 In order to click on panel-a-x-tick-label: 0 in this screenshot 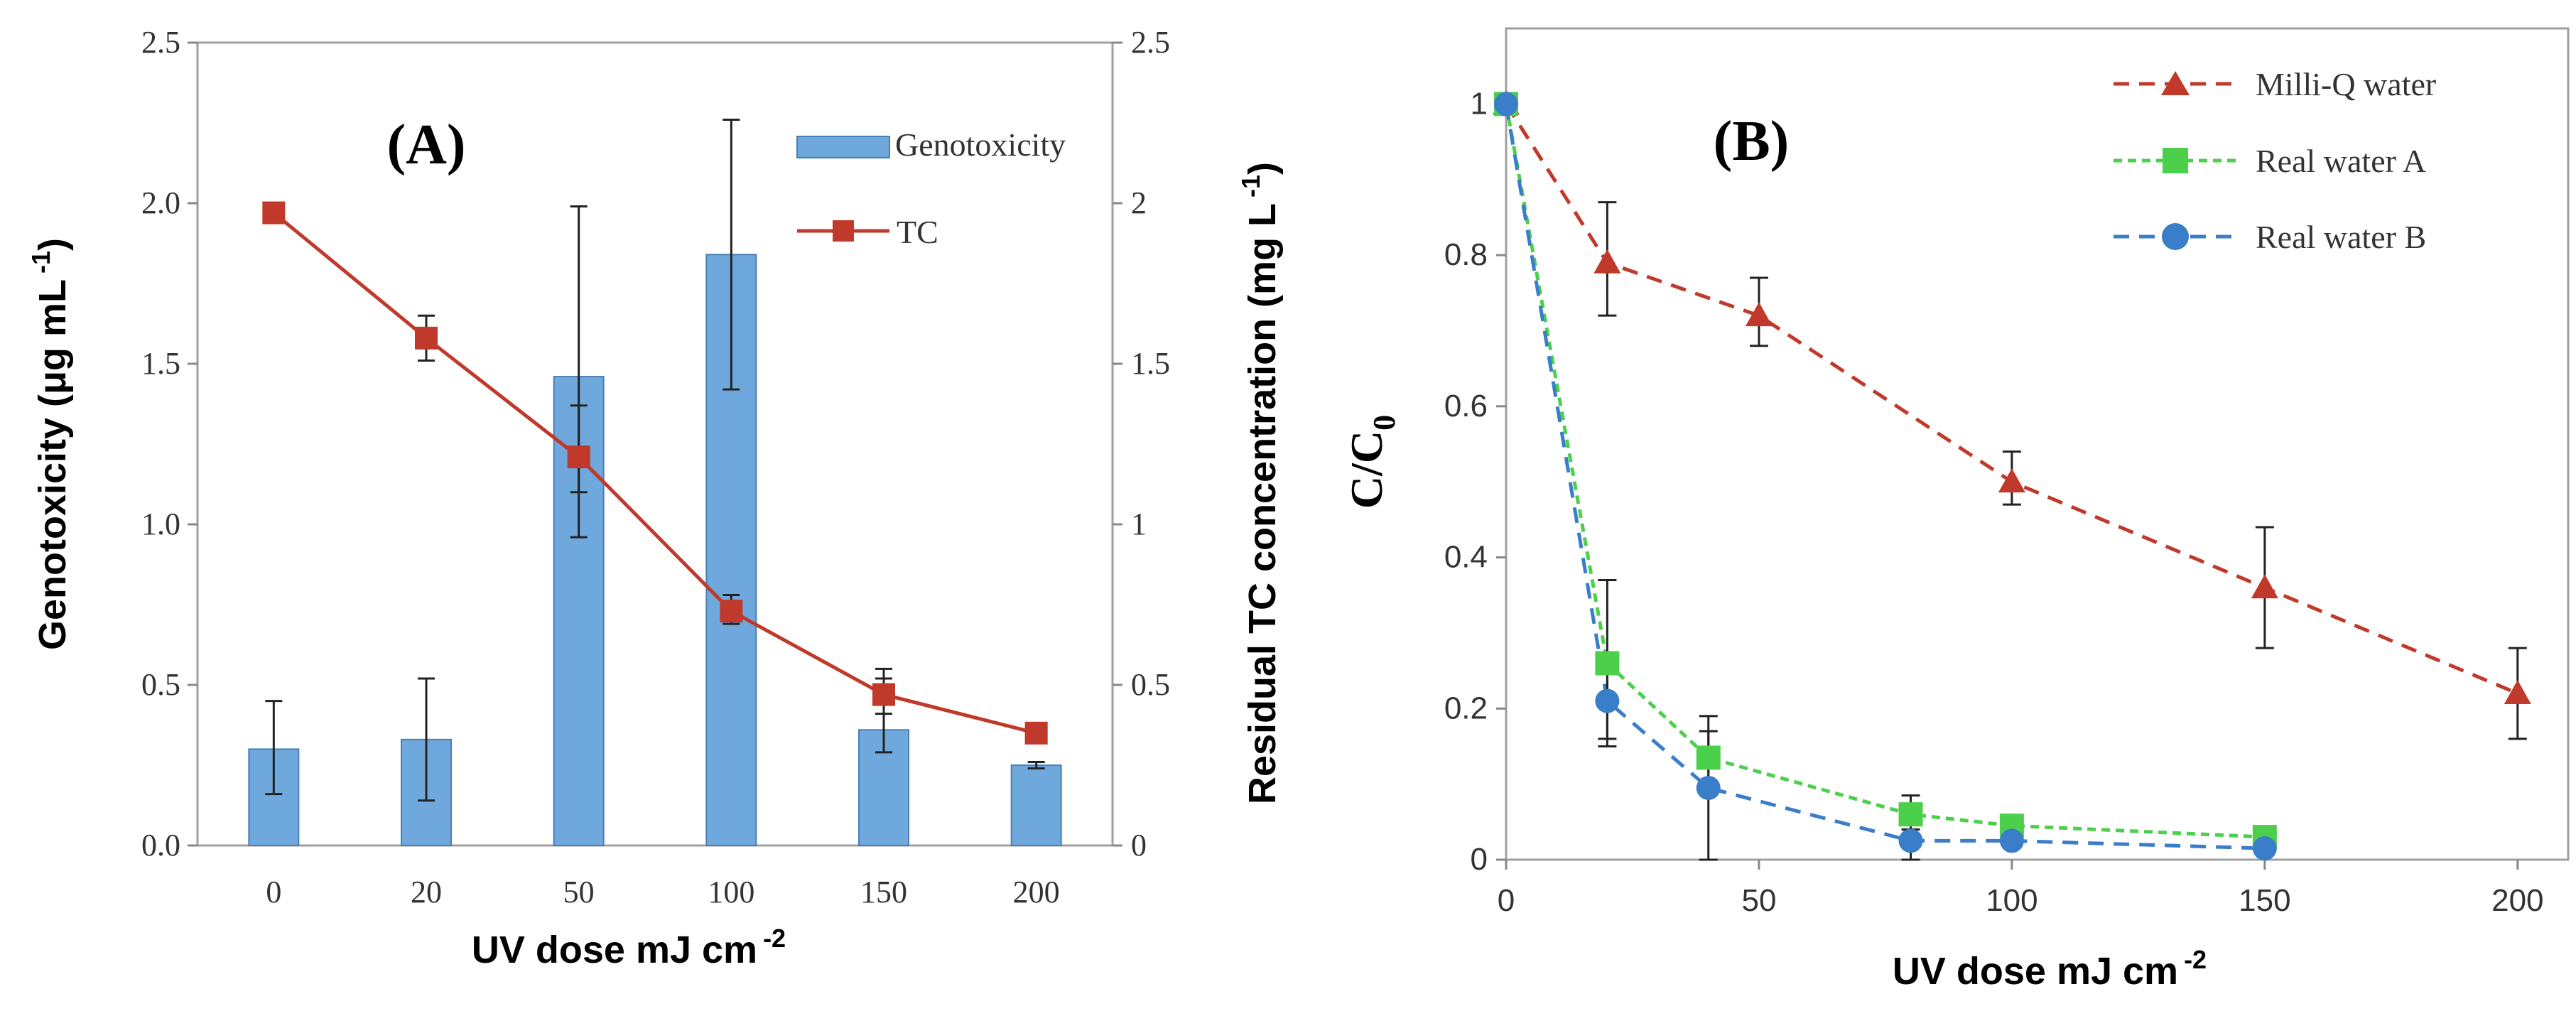, I will do `click(273, 892)`.